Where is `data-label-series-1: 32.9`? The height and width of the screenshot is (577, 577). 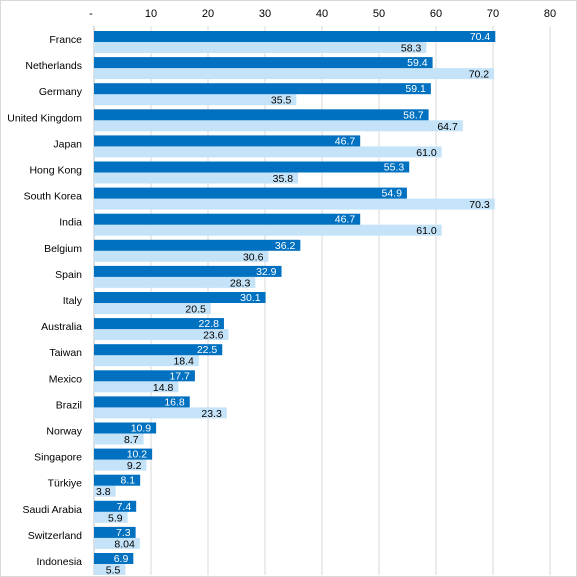 data-label-series-1: 32.9 is located at coordinates (266, 272).